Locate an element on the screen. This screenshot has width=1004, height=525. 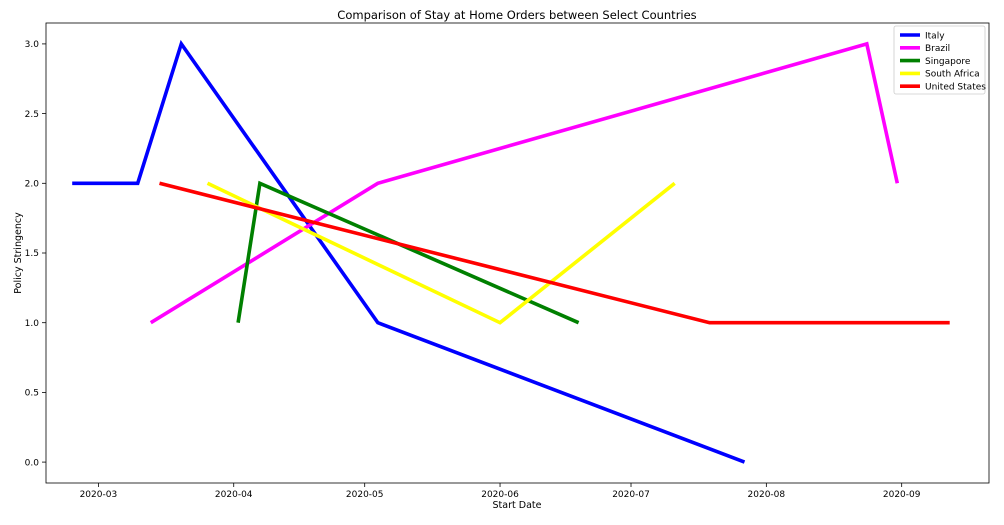
legend-label-singapore: Singapore is located at coordinates (948, 62).